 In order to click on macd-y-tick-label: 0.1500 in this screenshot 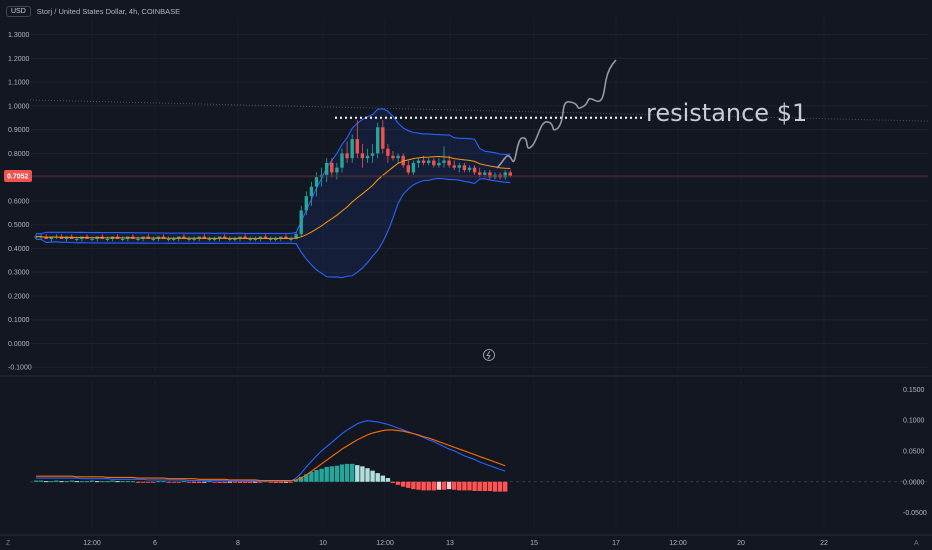, I will do `click(914, 390)`.